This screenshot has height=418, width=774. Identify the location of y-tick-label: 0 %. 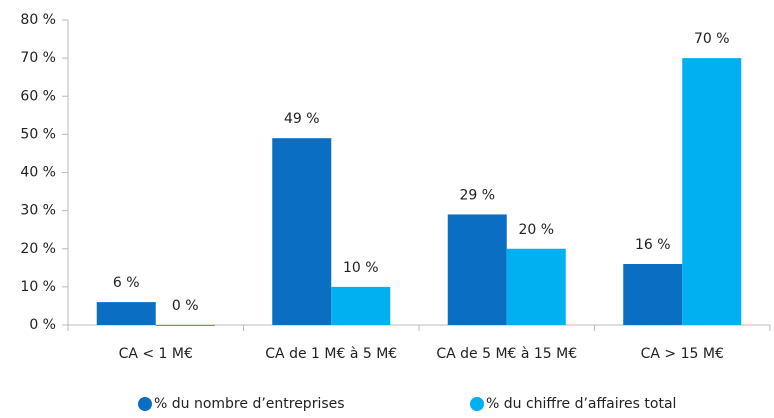
(42, 325).